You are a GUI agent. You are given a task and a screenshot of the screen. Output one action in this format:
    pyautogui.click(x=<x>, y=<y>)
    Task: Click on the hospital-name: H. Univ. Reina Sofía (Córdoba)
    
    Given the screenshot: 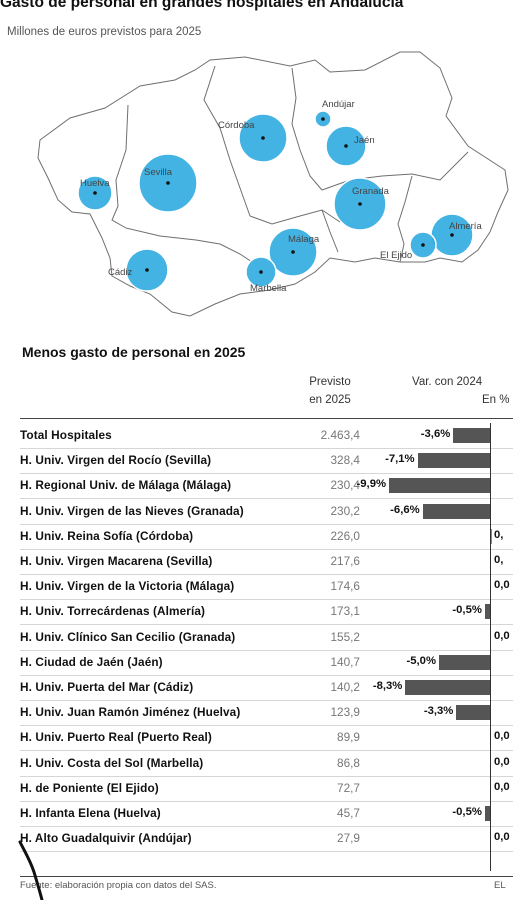 What is the action you would take?
    pyautogui.click(x=107, y=535)
    